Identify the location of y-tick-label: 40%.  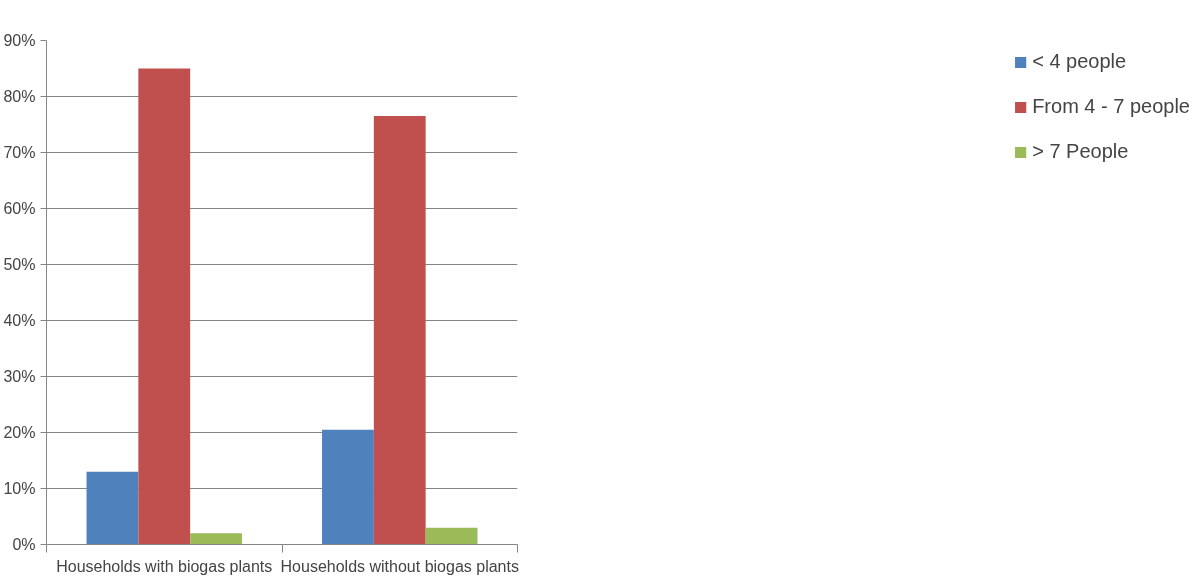
(19, 320).